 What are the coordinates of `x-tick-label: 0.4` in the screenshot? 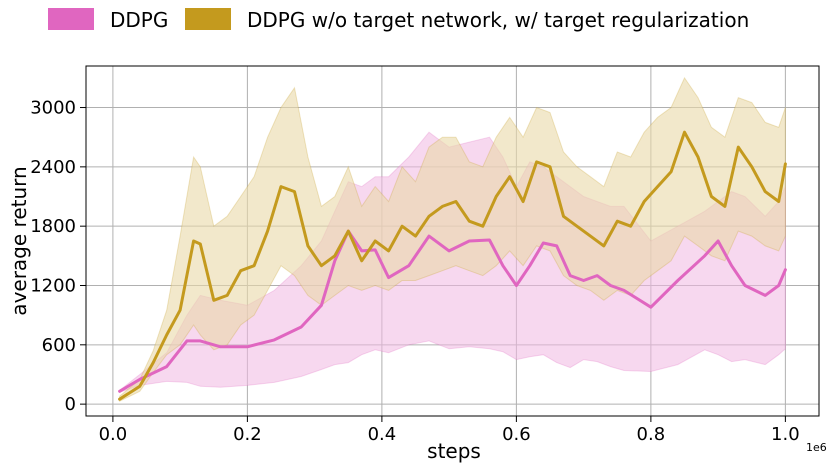 It's located at (382, 434).